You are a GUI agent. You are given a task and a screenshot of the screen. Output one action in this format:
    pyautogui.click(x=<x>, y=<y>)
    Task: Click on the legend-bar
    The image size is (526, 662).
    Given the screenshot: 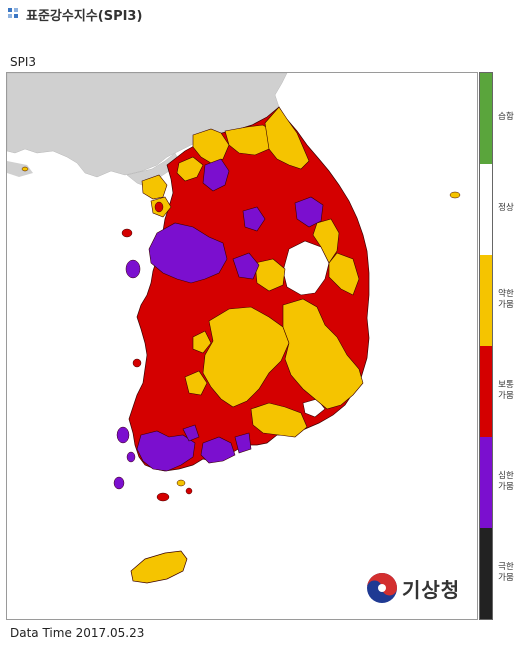 What is the action you would take?
    pyautogui.click(x=486, y=346)
    